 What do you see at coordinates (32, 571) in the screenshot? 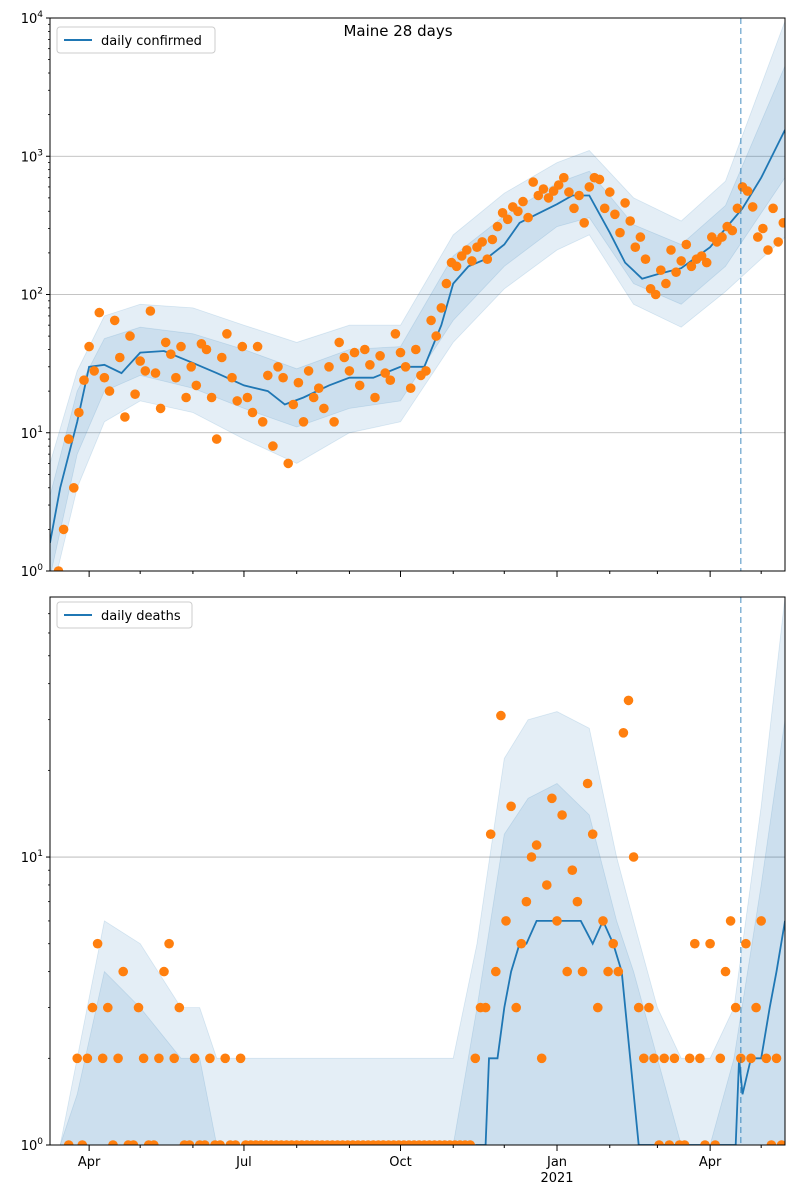
I see `y-tick-label: 10⁰` at bounding box center [32, 571].